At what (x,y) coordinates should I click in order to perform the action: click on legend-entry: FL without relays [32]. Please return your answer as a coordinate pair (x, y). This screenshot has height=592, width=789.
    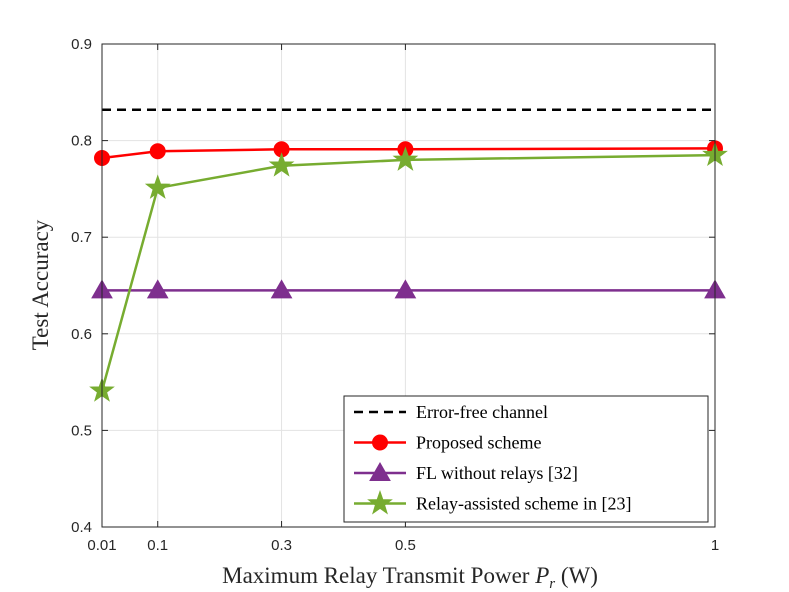
    Looking at the image, I should click on (466, 472).